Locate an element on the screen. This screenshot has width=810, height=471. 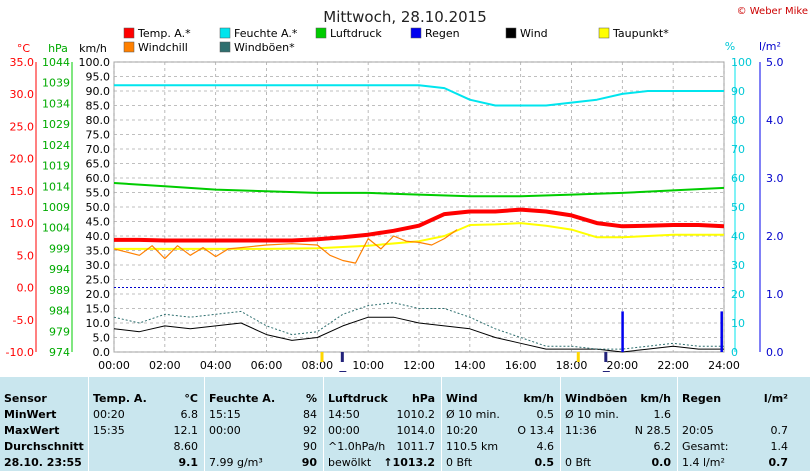
kmh-tick-label: 5.0 is located at coordinates (102, 338).